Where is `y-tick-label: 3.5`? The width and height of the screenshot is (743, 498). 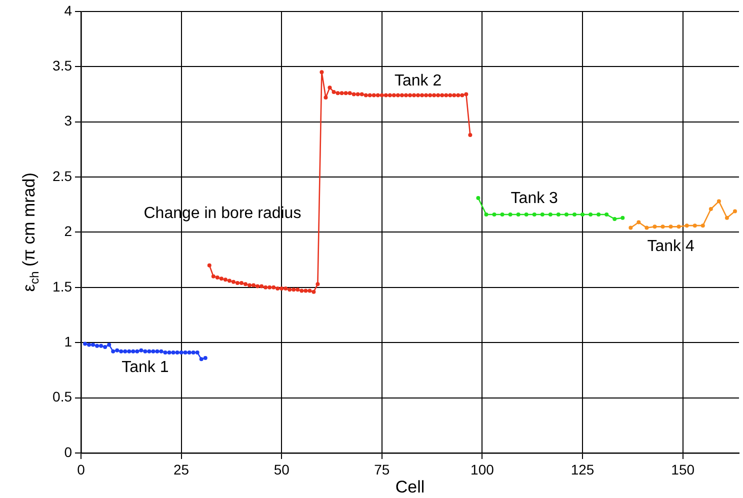 y-tick-label: 3.5 is located at coordinates (62, 65).